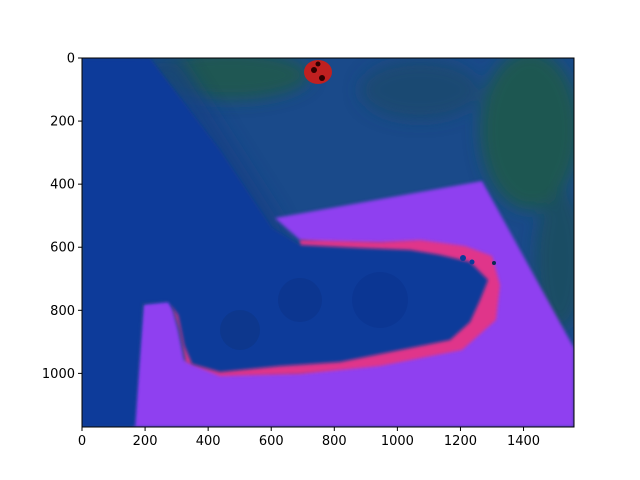  Describe the element at coordinates (334, 441) in the screenshot. I see `x-tick-label: 800` at that location.